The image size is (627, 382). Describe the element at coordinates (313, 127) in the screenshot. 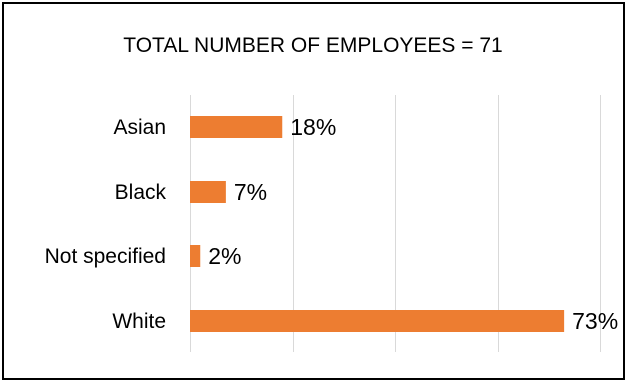

I see `data-label: 18%` at that location.